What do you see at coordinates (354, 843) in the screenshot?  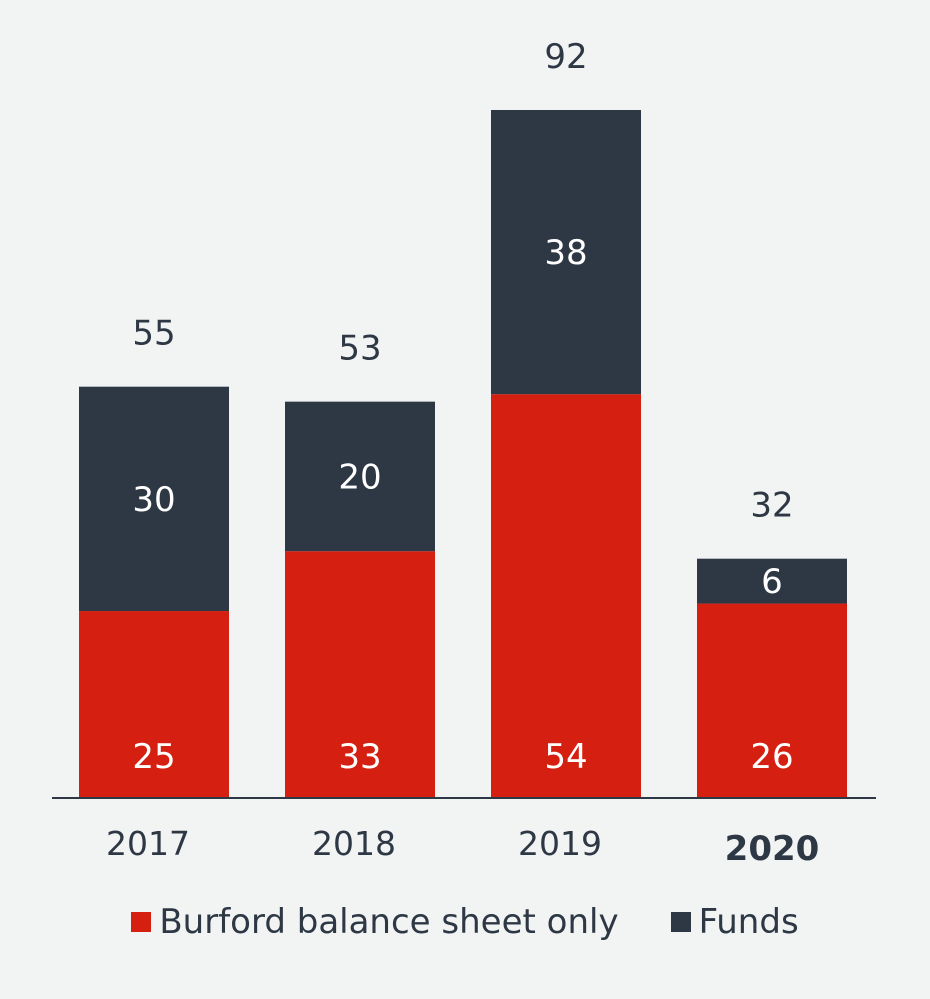 I see `x-tick-label-2018: 2018` at bounding box center [354, 843].